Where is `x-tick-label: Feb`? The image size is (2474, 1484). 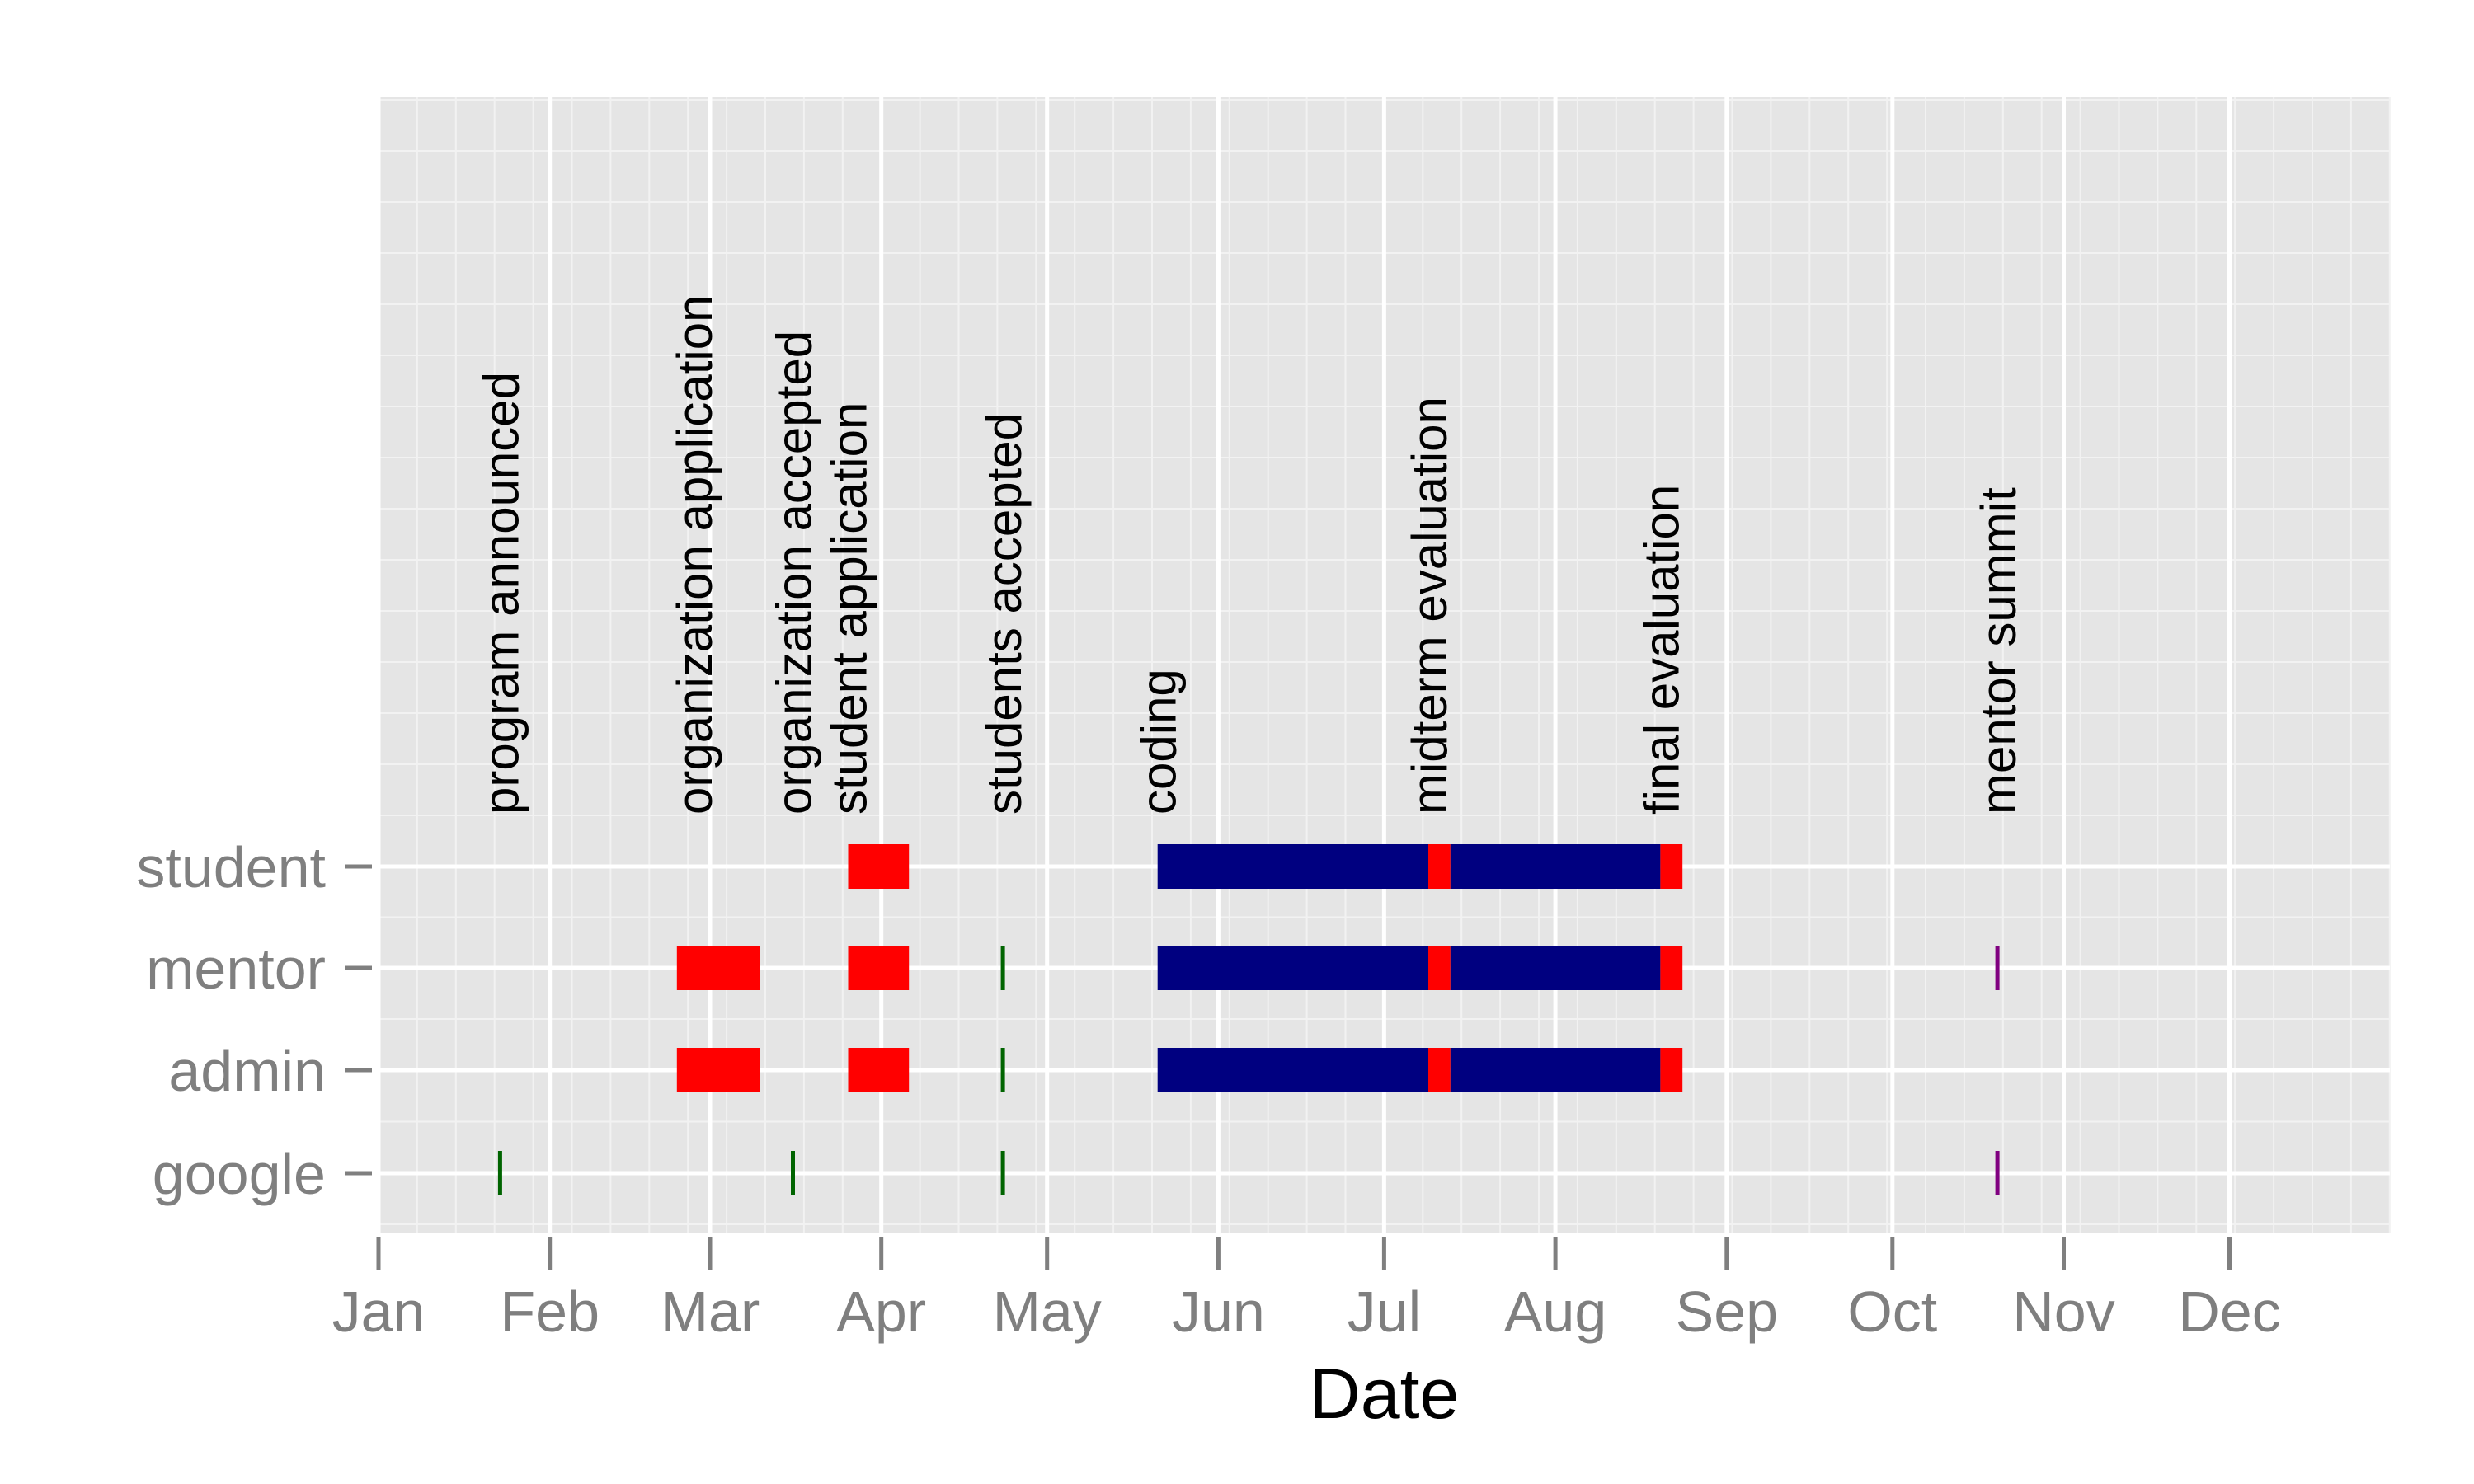
x-tick-label: Feb is located at coordinates (550, 1312).